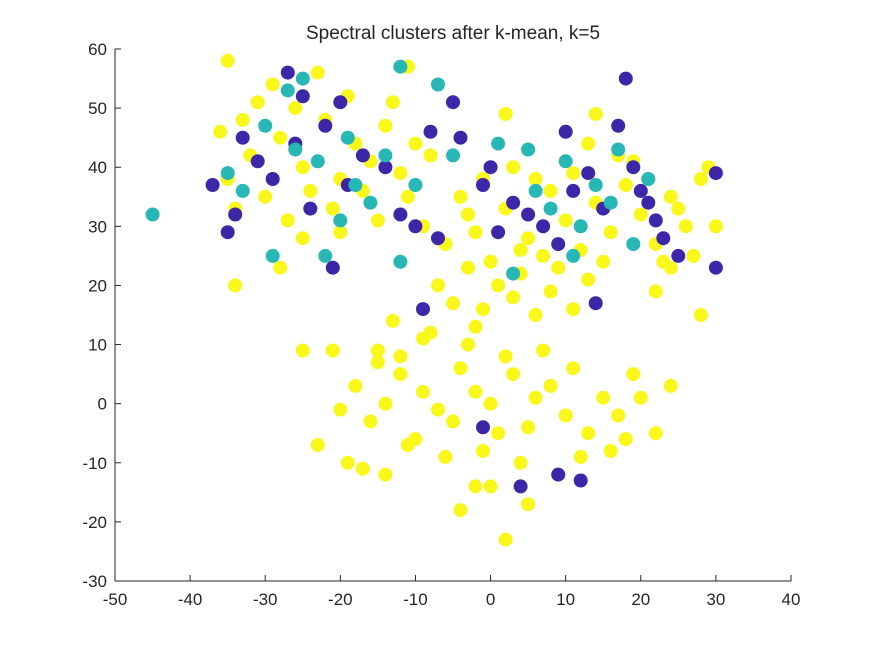 The image size is (875, 656). I want to click on x-tick-label: -30, so click(265, 599).